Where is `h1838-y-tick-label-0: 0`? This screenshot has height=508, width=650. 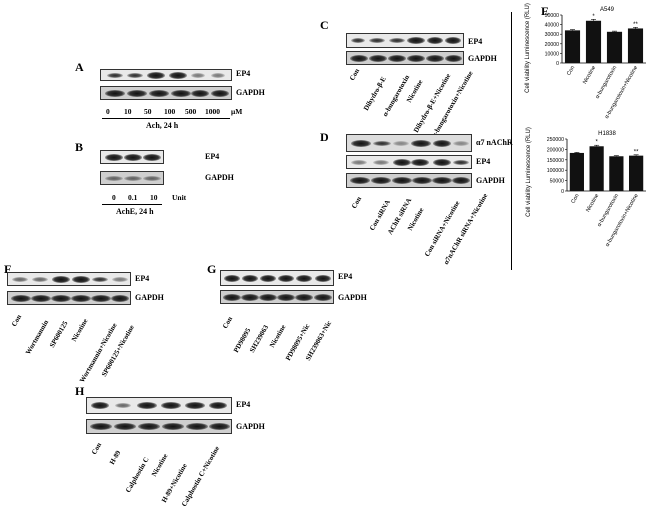
h1838-y-tick-label-0: 0 is located at coordinates (562, 192).